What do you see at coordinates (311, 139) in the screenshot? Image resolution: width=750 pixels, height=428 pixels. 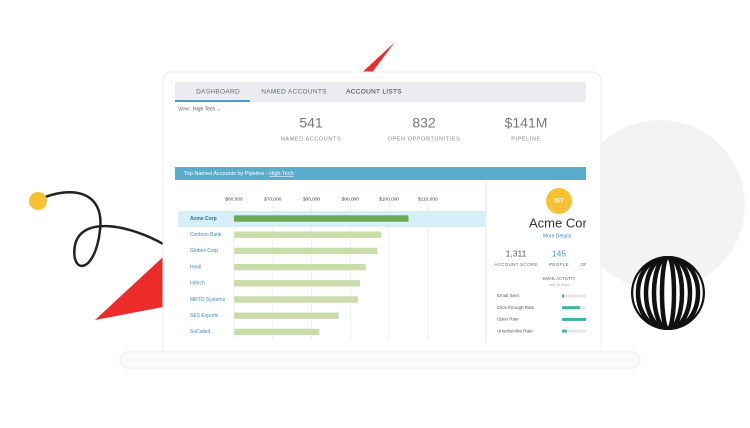 I see `stat-label: NAMED ACCOUNTS` at bounding box center [311, 139].